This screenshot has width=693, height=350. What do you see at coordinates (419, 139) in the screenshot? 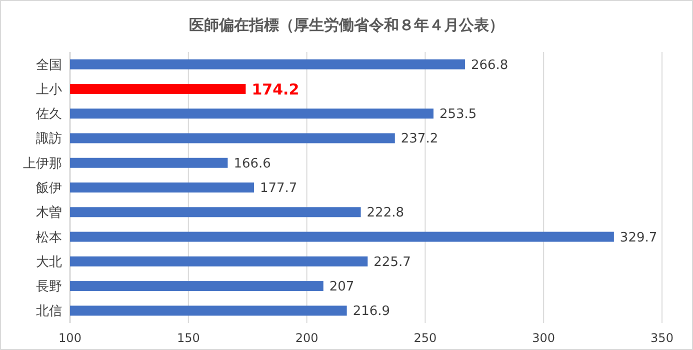
I see `data-label: 237.2` at bounding box center [419, 139].